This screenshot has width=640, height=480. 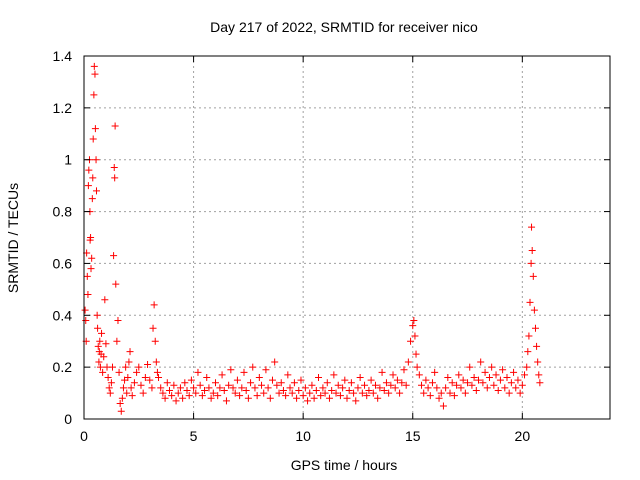 What do you see at coordinates (63, 56) in the screenshot?
I see `y-tick-label: 1.4` at bounding box center [63, 56].